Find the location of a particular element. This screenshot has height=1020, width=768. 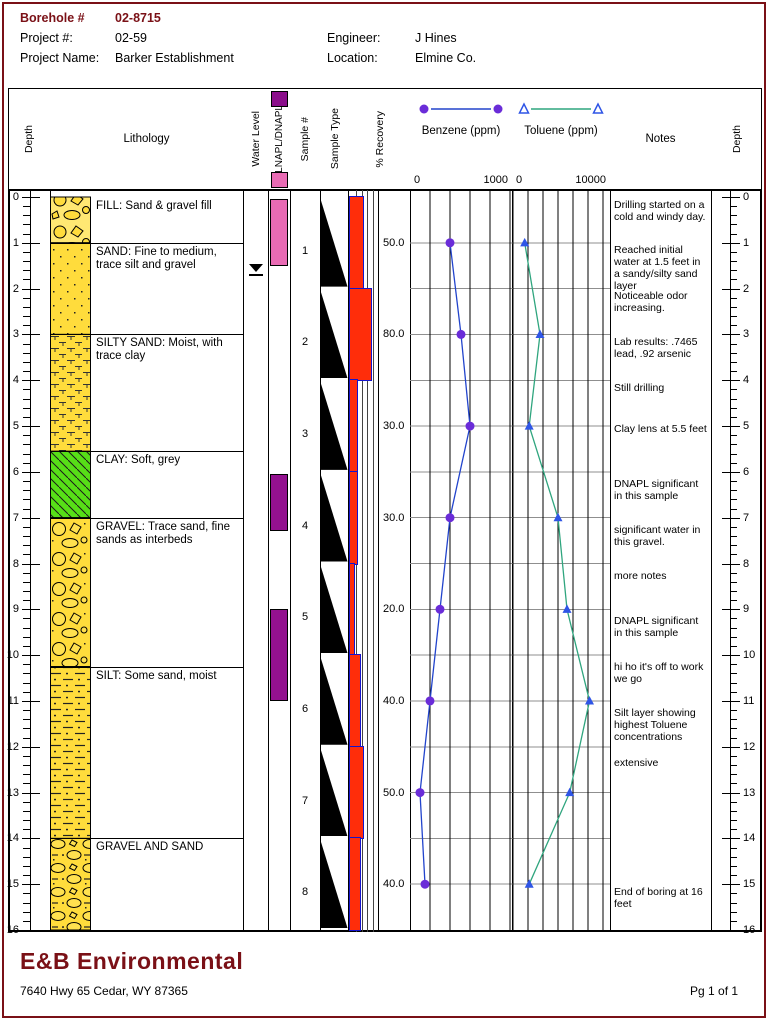

note-item: DNAPL significant in this sample is located at coordinates (656, 627).